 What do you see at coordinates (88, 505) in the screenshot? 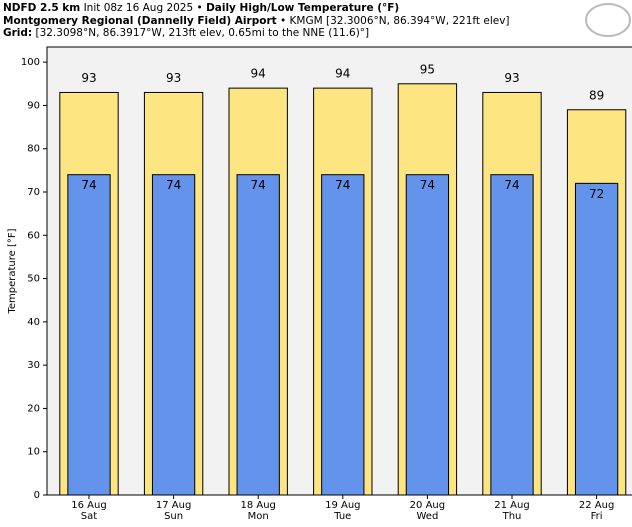
I see `x-tick-label: 16 Aug` at bounding box center [88, 505].